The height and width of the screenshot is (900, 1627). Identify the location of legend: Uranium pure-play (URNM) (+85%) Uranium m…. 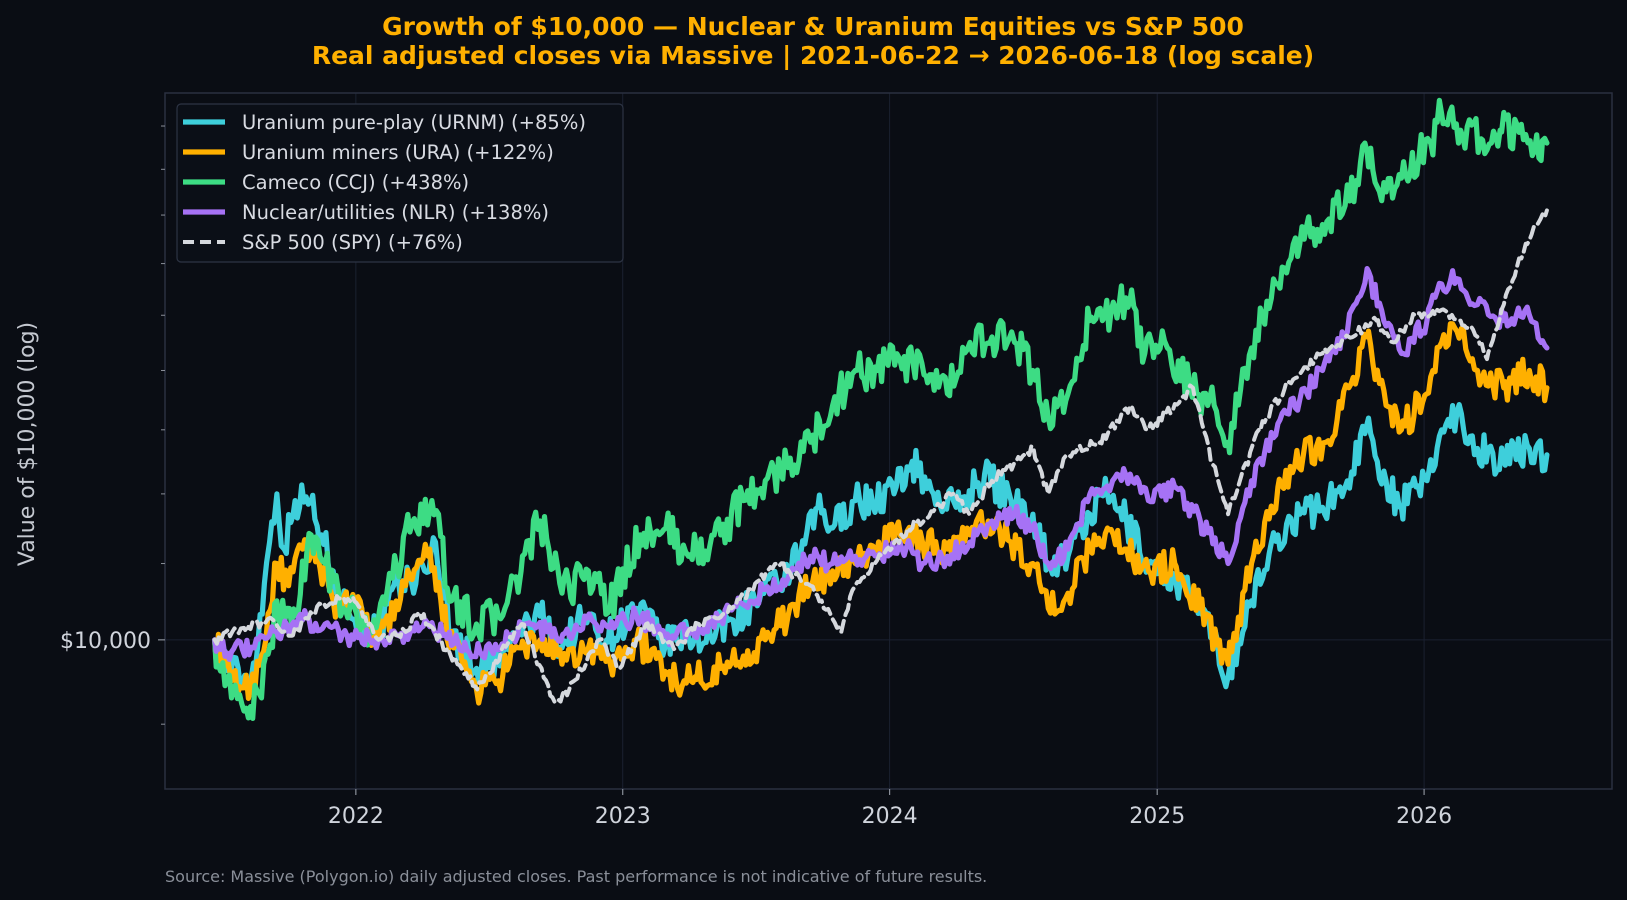
(400, 183).